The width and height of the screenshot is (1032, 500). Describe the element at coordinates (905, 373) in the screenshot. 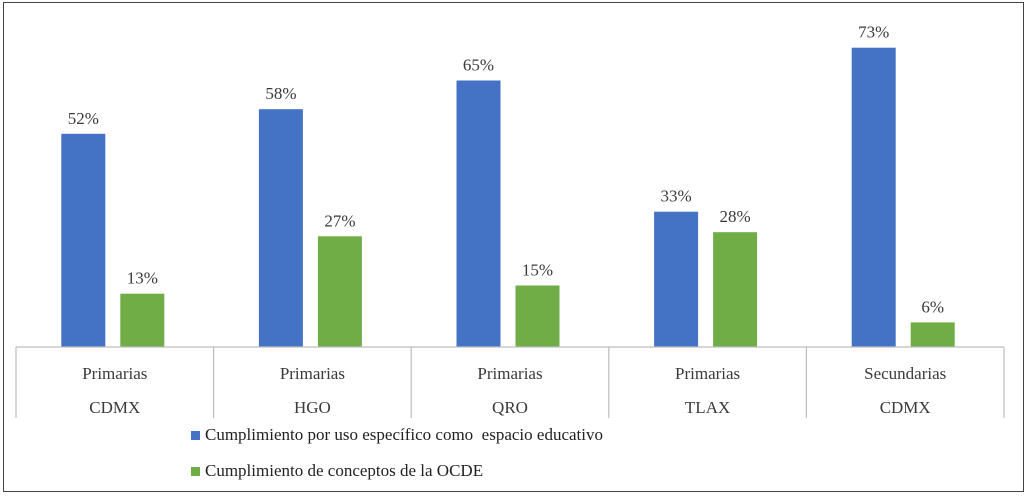

I see `category-label: Secundarias` at that location.